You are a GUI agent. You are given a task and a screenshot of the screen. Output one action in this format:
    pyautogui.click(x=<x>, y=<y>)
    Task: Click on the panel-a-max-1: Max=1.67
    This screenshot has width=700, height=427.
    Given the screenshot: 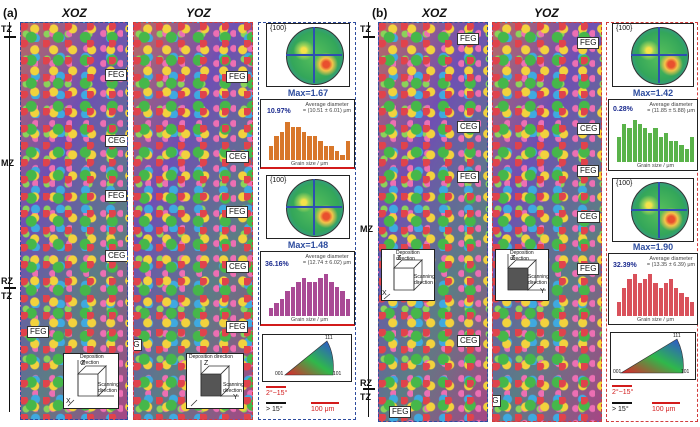 What is the action you would take?
    pyautogui.click(x=308, y=93)
    